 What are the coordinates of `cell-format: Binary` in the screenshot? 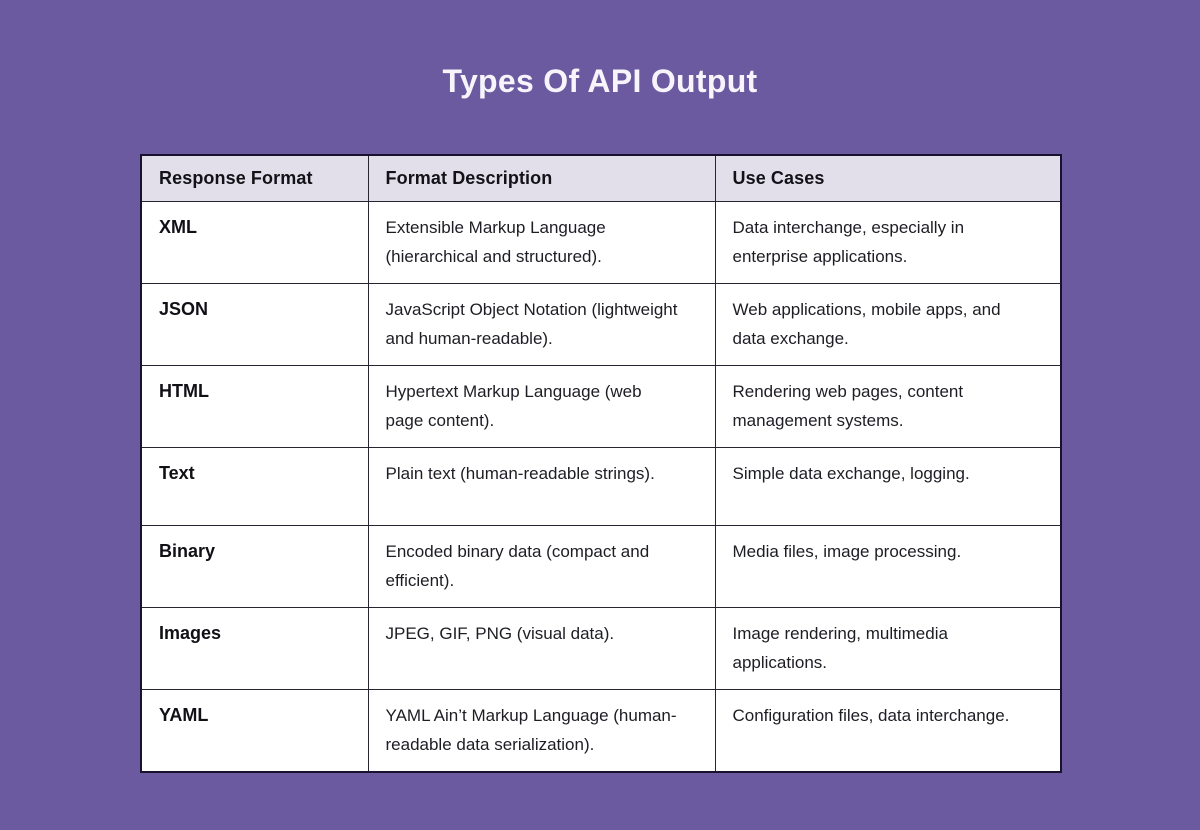 It's located at (254, 566).